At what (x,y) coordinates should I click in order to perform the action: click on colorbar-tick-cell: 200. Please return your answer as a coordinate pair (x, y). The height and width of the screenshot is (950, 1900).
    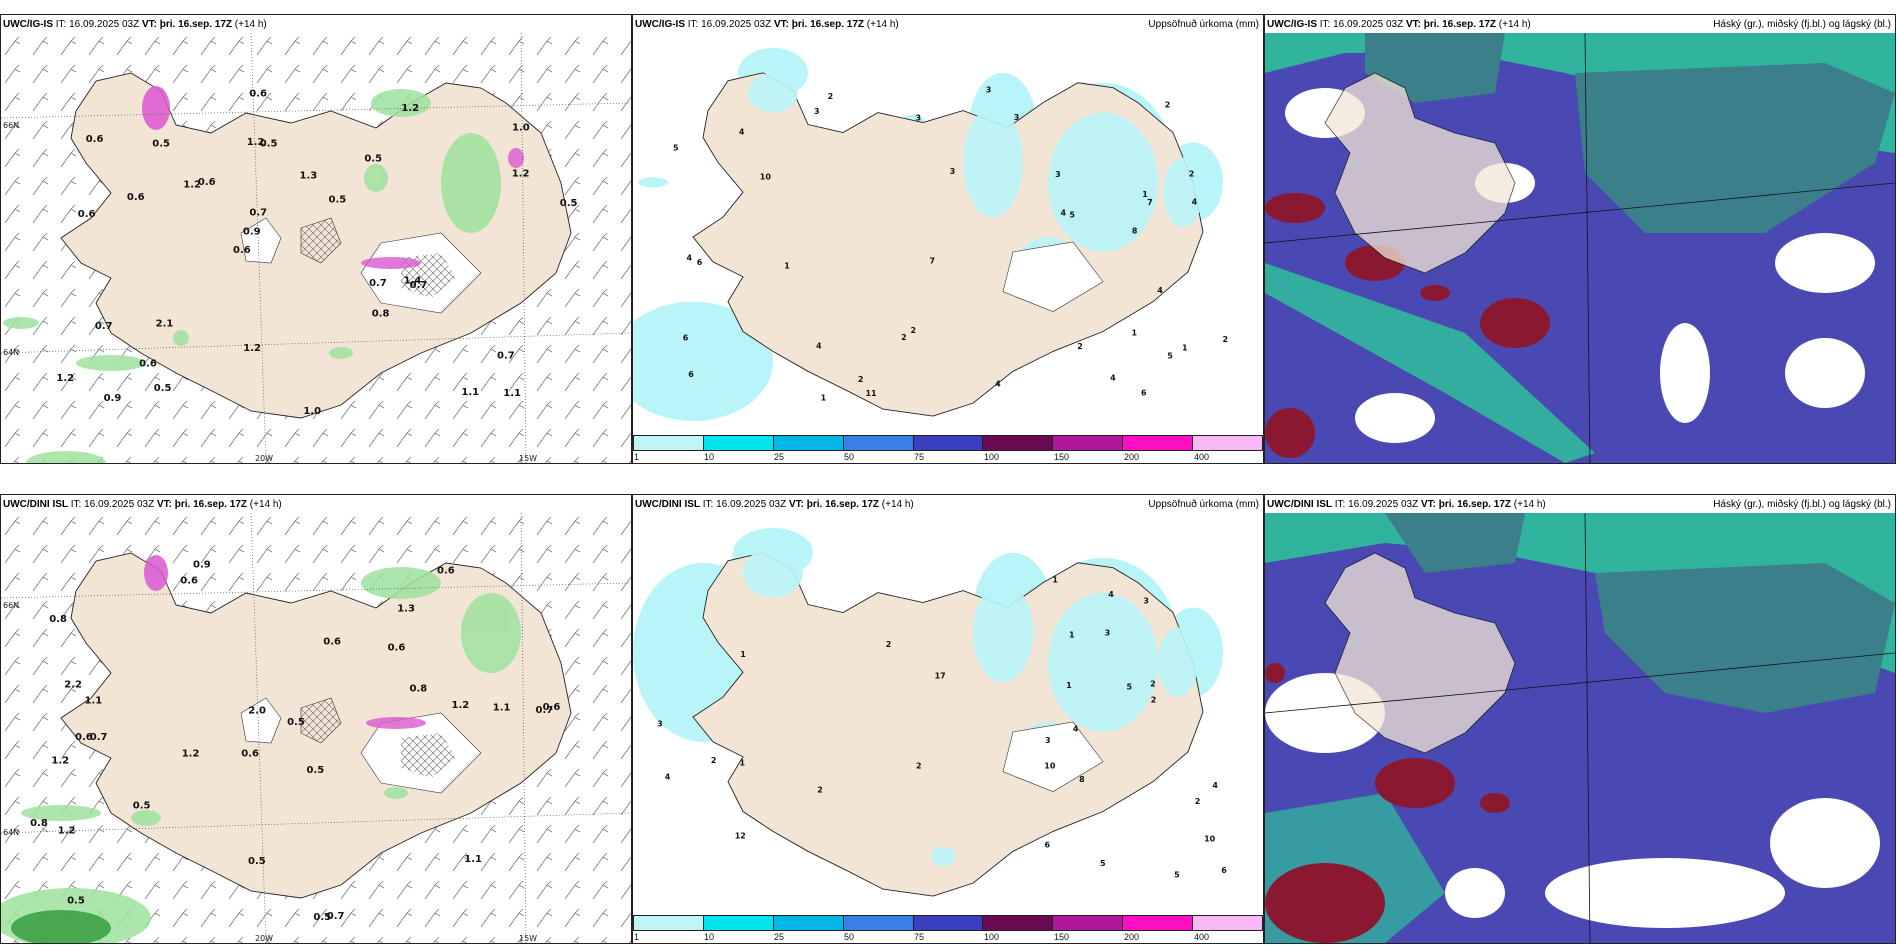
    Looking at the image, I should click on (1158, 937).